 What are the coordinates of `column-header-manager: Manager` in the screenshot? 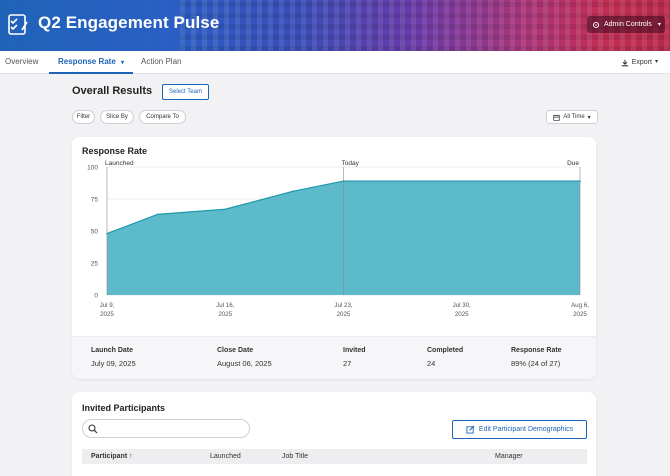 It's located at (509, 456).